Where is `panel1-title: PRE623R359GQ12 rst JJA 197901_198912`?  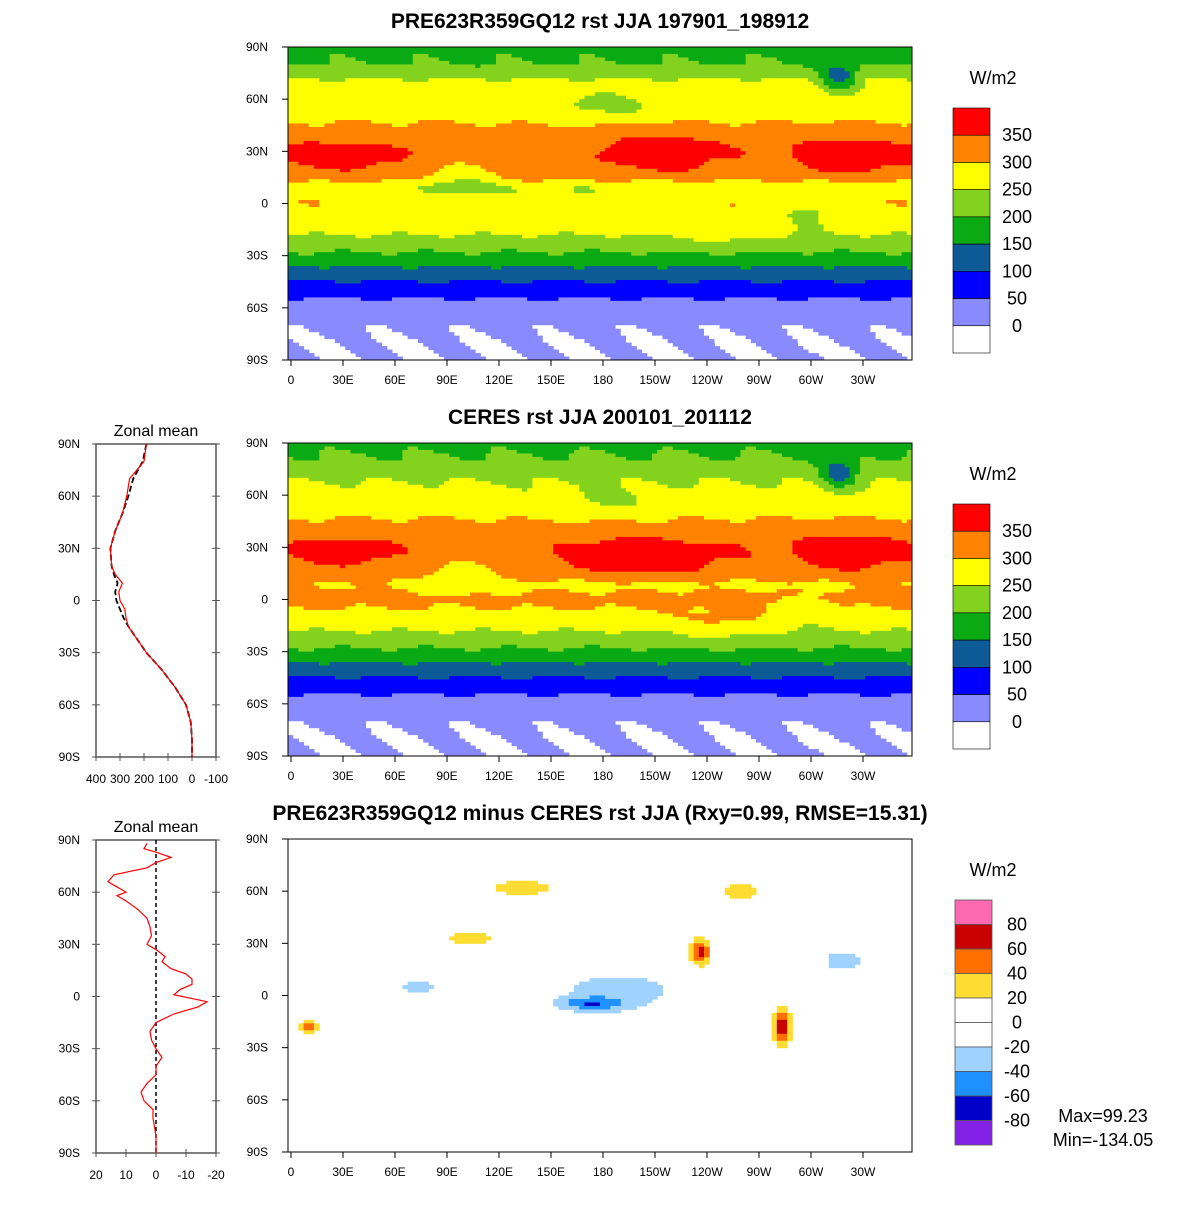
panel1-title: PRE623R359GQ12 rst JJA 197901_198912 is located at coordinates (600, 21).